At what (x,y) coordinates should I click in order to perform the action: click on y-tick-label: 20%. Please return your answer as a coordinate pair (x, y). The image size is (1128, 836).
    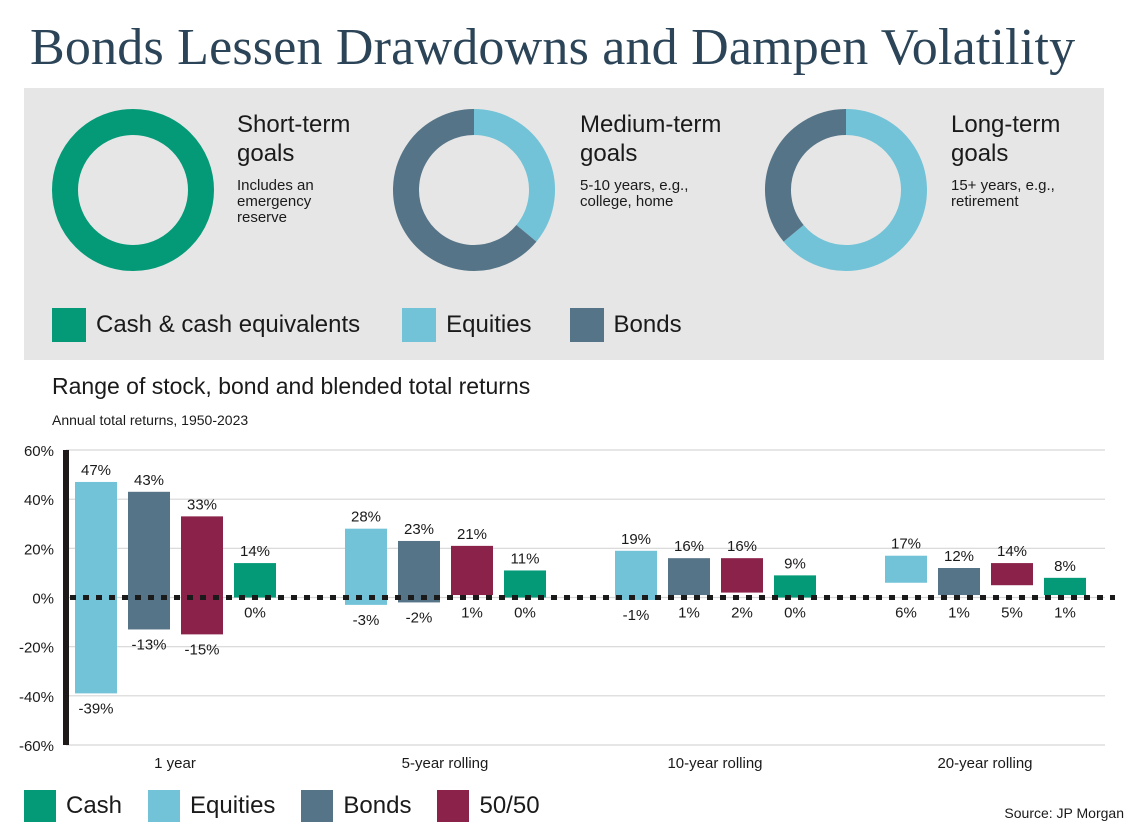
    Looking at the image, I should click on (39, 549).